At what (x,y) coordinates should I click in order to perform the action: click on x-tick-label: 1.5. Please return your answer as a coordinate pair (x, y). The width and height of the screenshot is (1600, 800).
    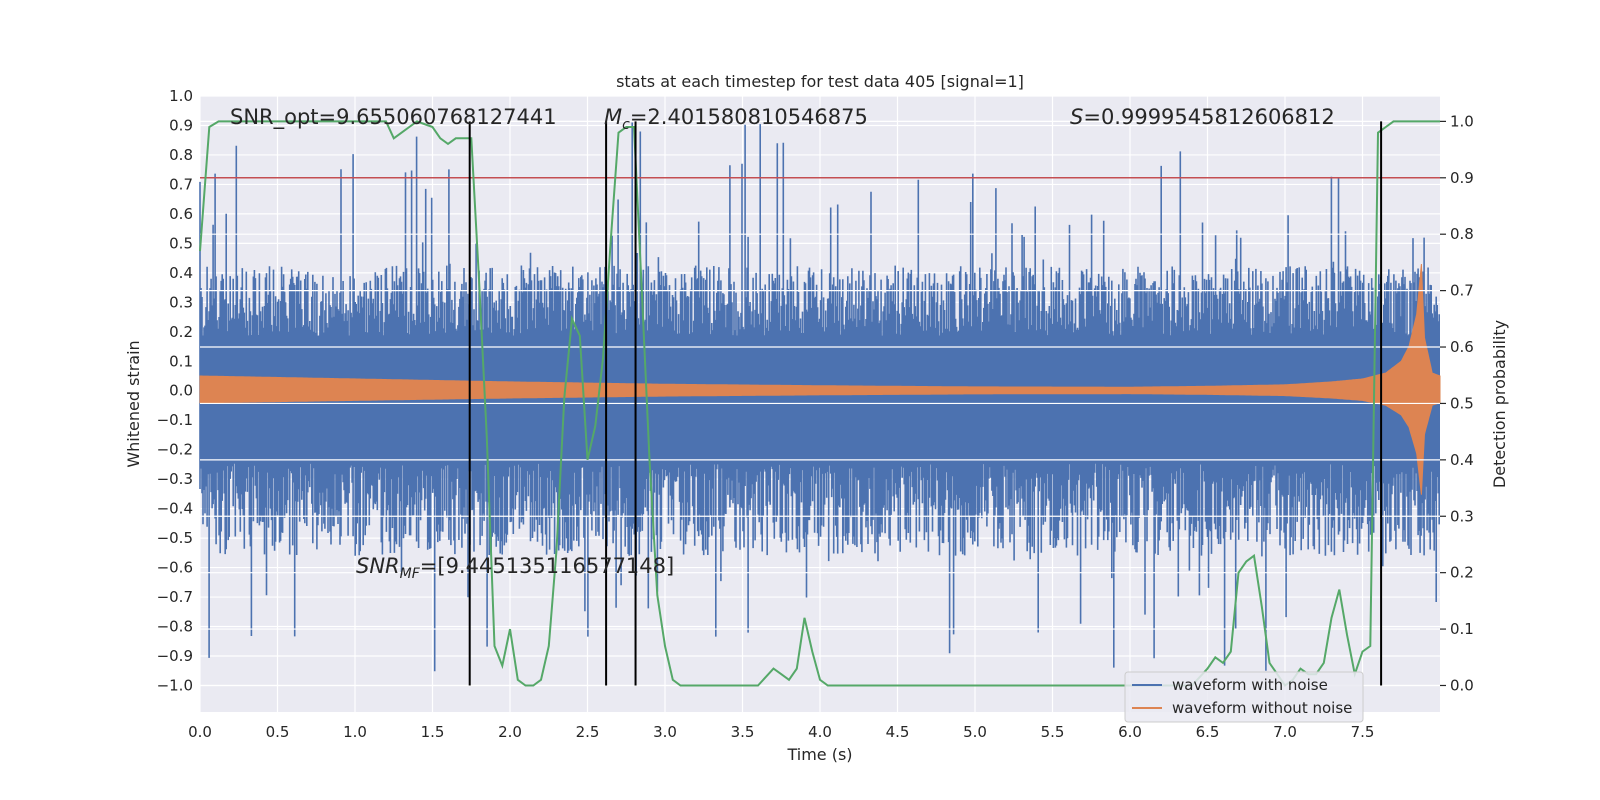
    Looking at the image, I should click on (433, 732).